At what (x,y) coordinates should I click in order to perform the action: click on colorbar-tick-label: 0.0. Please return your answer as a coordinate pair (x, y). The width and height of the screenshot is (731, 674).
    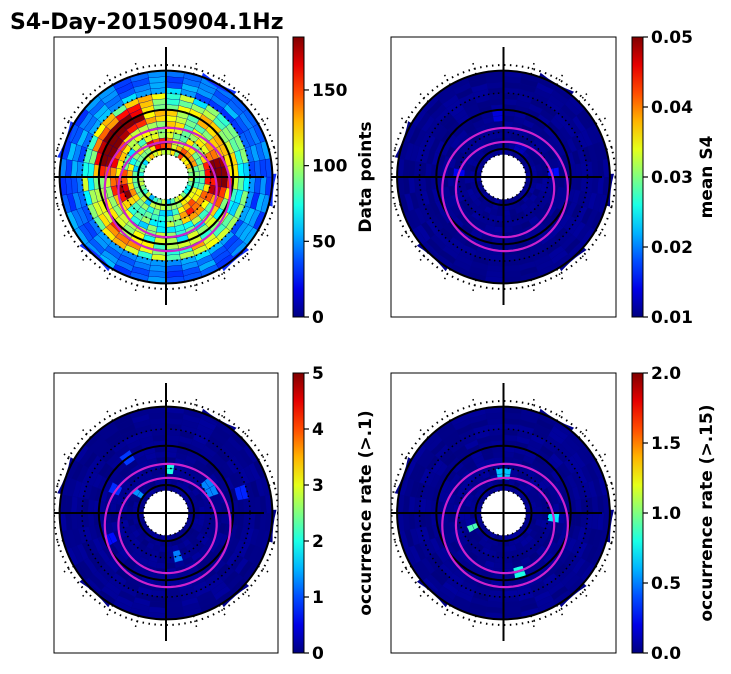
    Looking at the image, I should click on (666, 654).